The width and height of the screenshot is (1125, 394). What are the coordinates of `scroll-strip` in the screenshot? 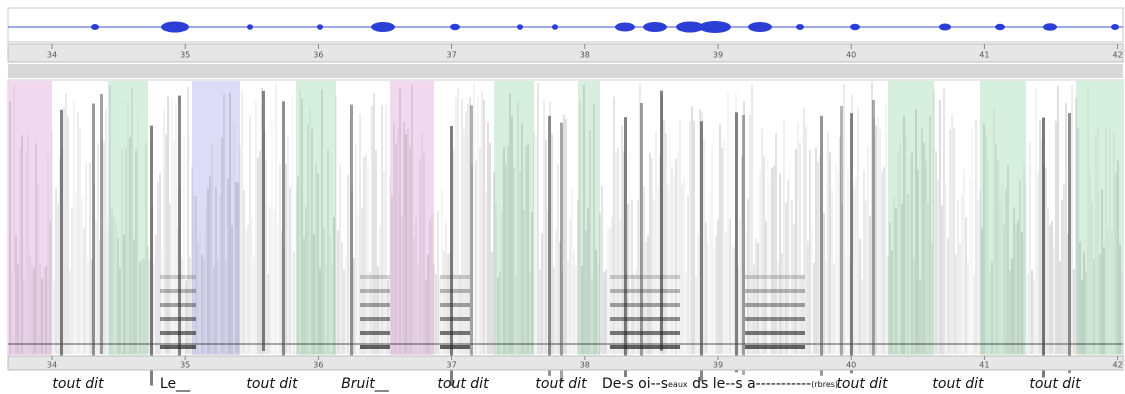 It's located at (565, 71).